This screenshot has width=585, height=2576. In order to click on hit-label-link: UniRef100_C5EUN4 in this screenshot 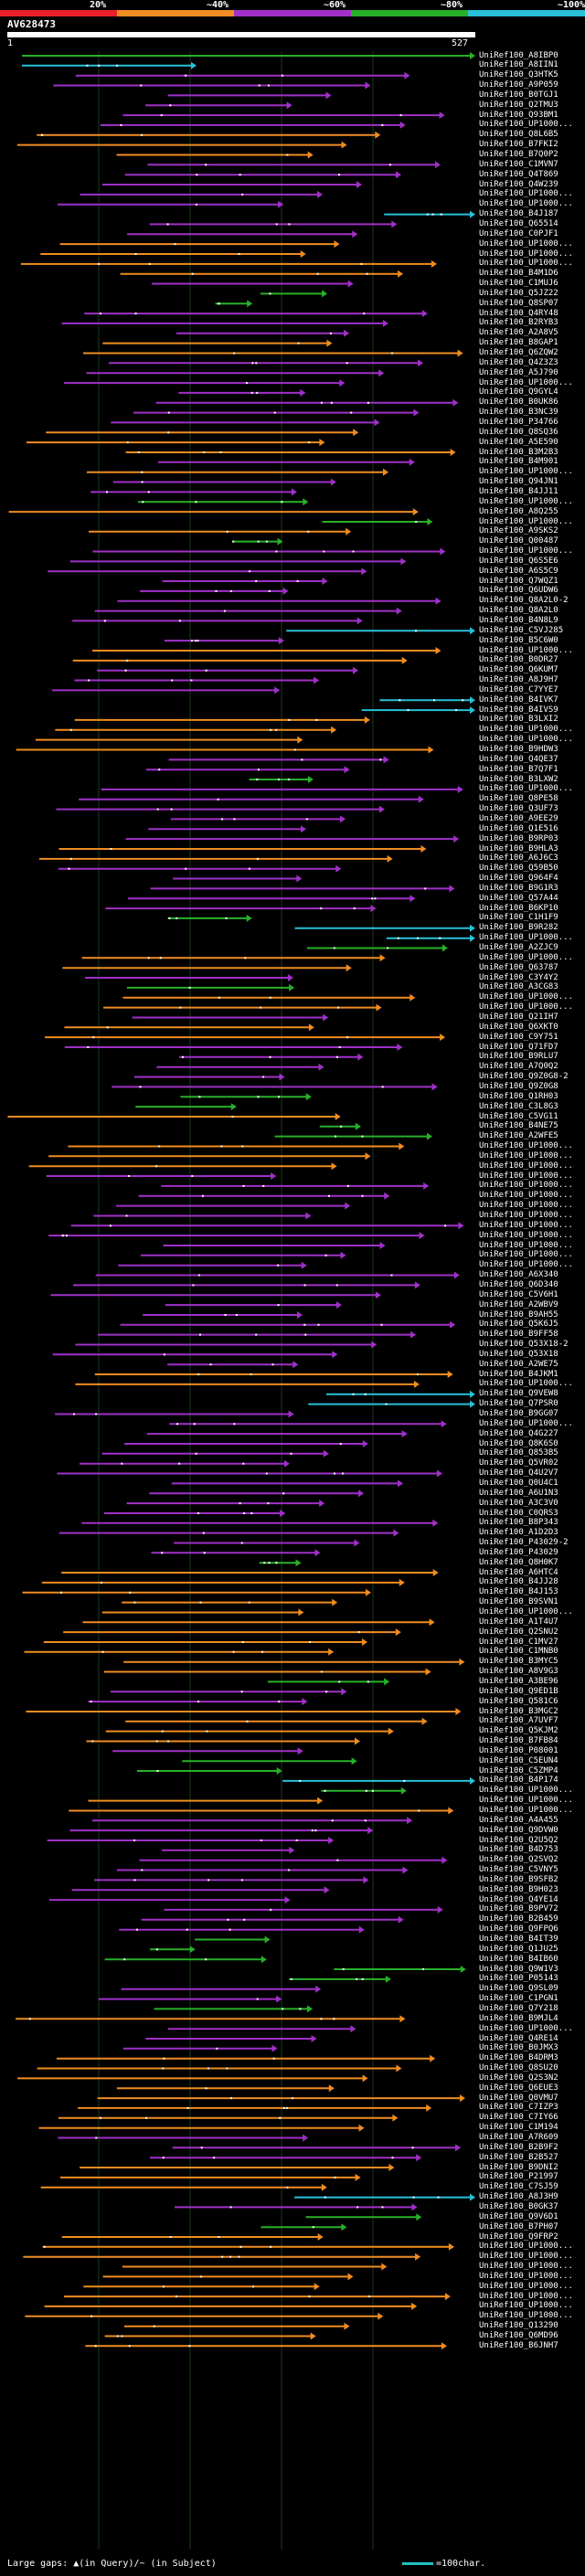, I will do `click(518, 1760)`.